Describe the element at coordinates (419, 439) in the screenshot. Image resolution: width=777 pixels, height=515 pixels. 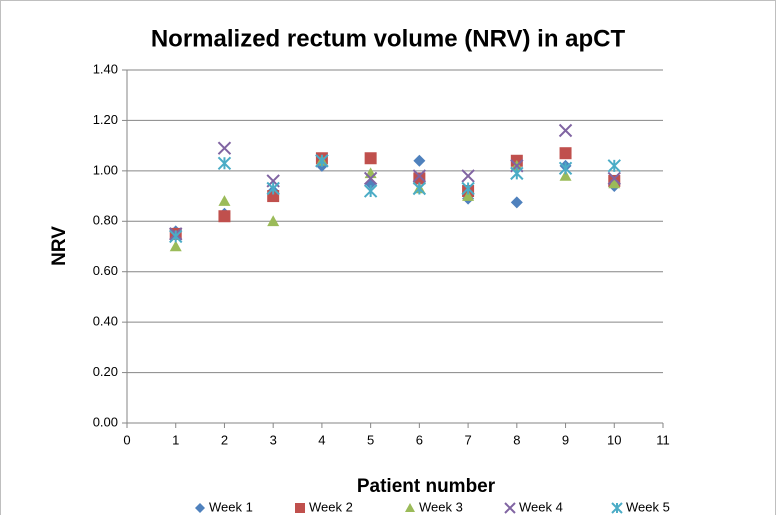
I see `x-tick-label: 6` at that location.